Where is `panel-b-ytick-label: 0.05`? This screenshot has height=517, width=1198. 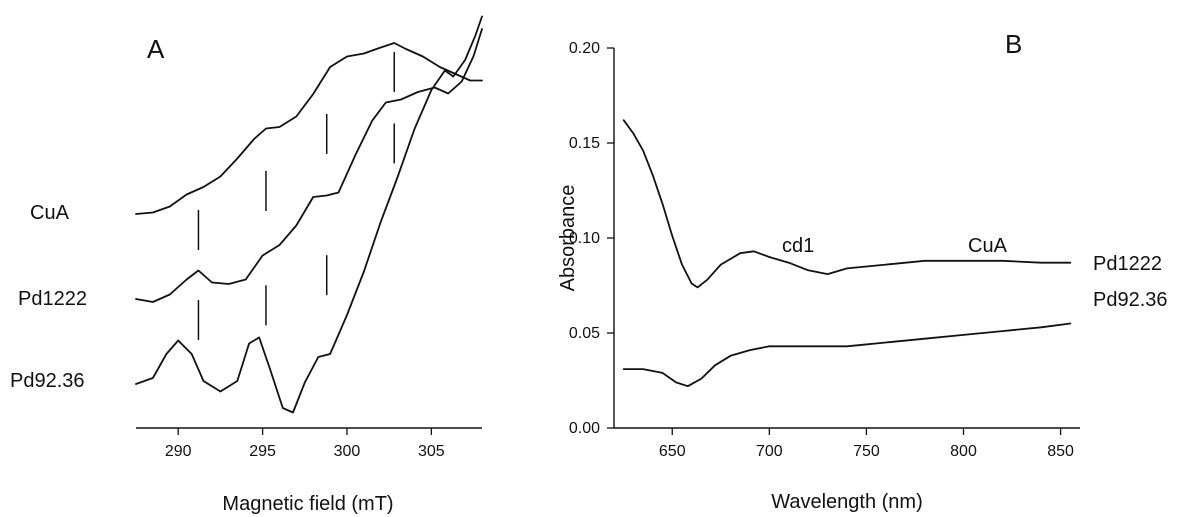 panel-b-ytick-label: 0.05 is located at coordinates (584, 333).